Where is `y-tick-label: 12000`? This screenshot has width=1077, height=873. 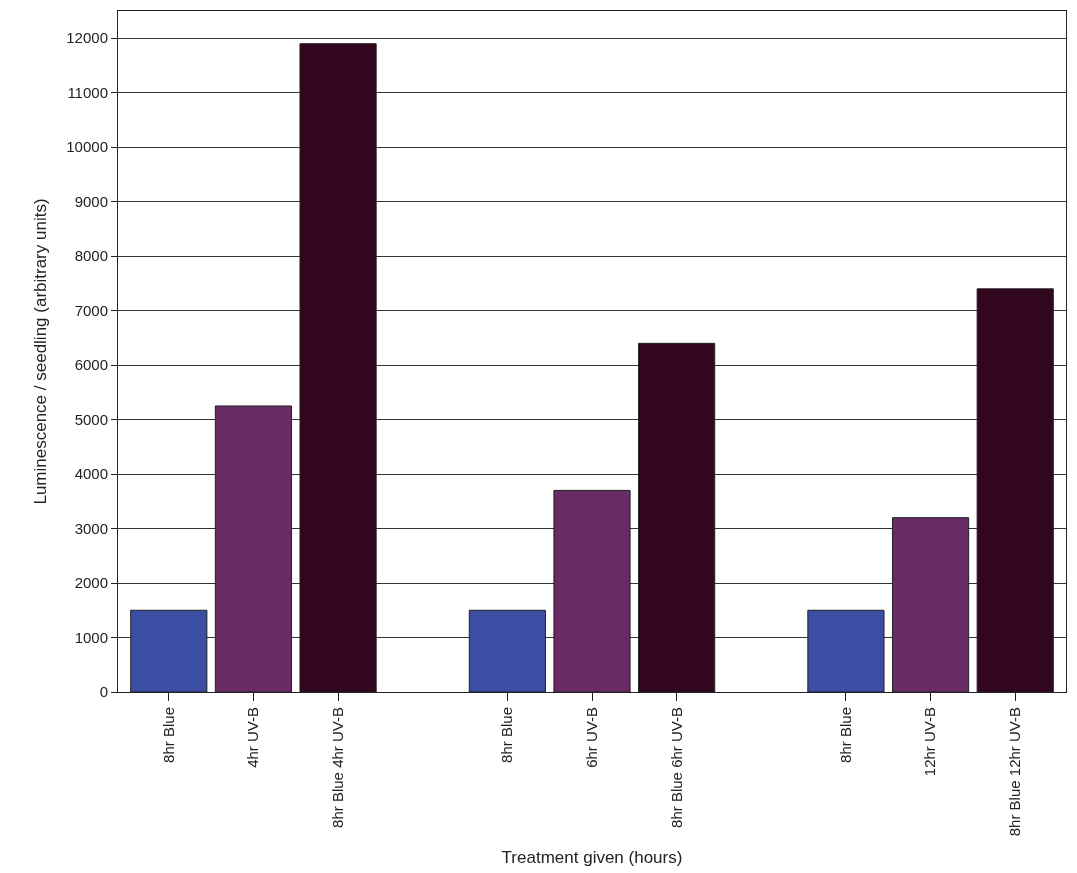
y-tick-label: 12000 is located at coordinates (87, 38).